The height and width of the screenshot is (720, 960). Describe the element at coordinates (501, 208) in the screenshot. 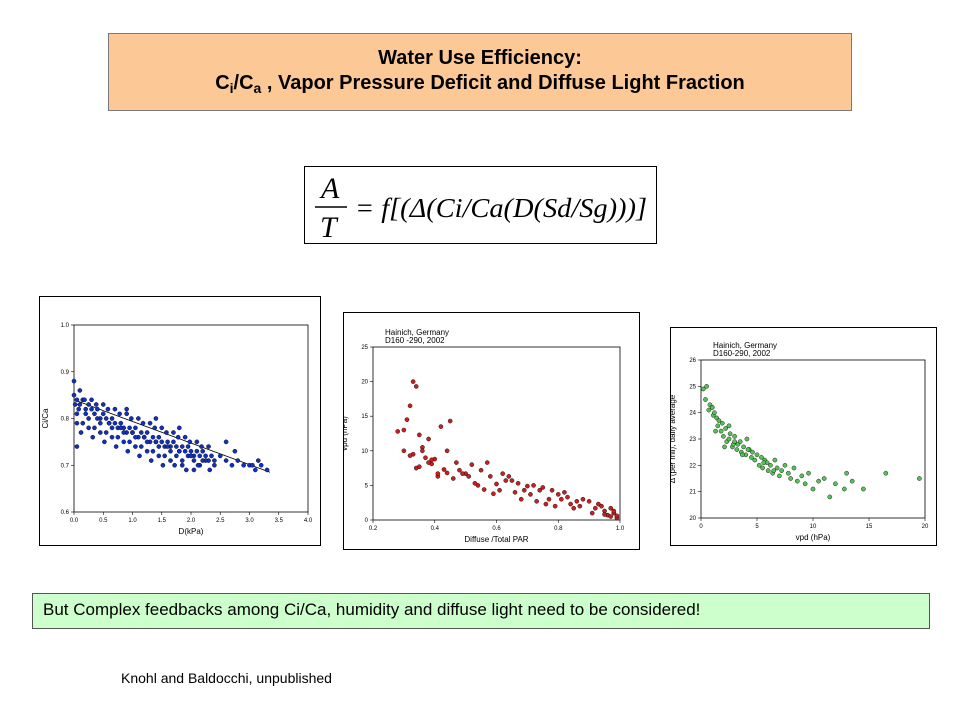

I see `equation-rhs: = f[(Δ(Ci/Ca(D(Sd/Sg)))]` at that location.